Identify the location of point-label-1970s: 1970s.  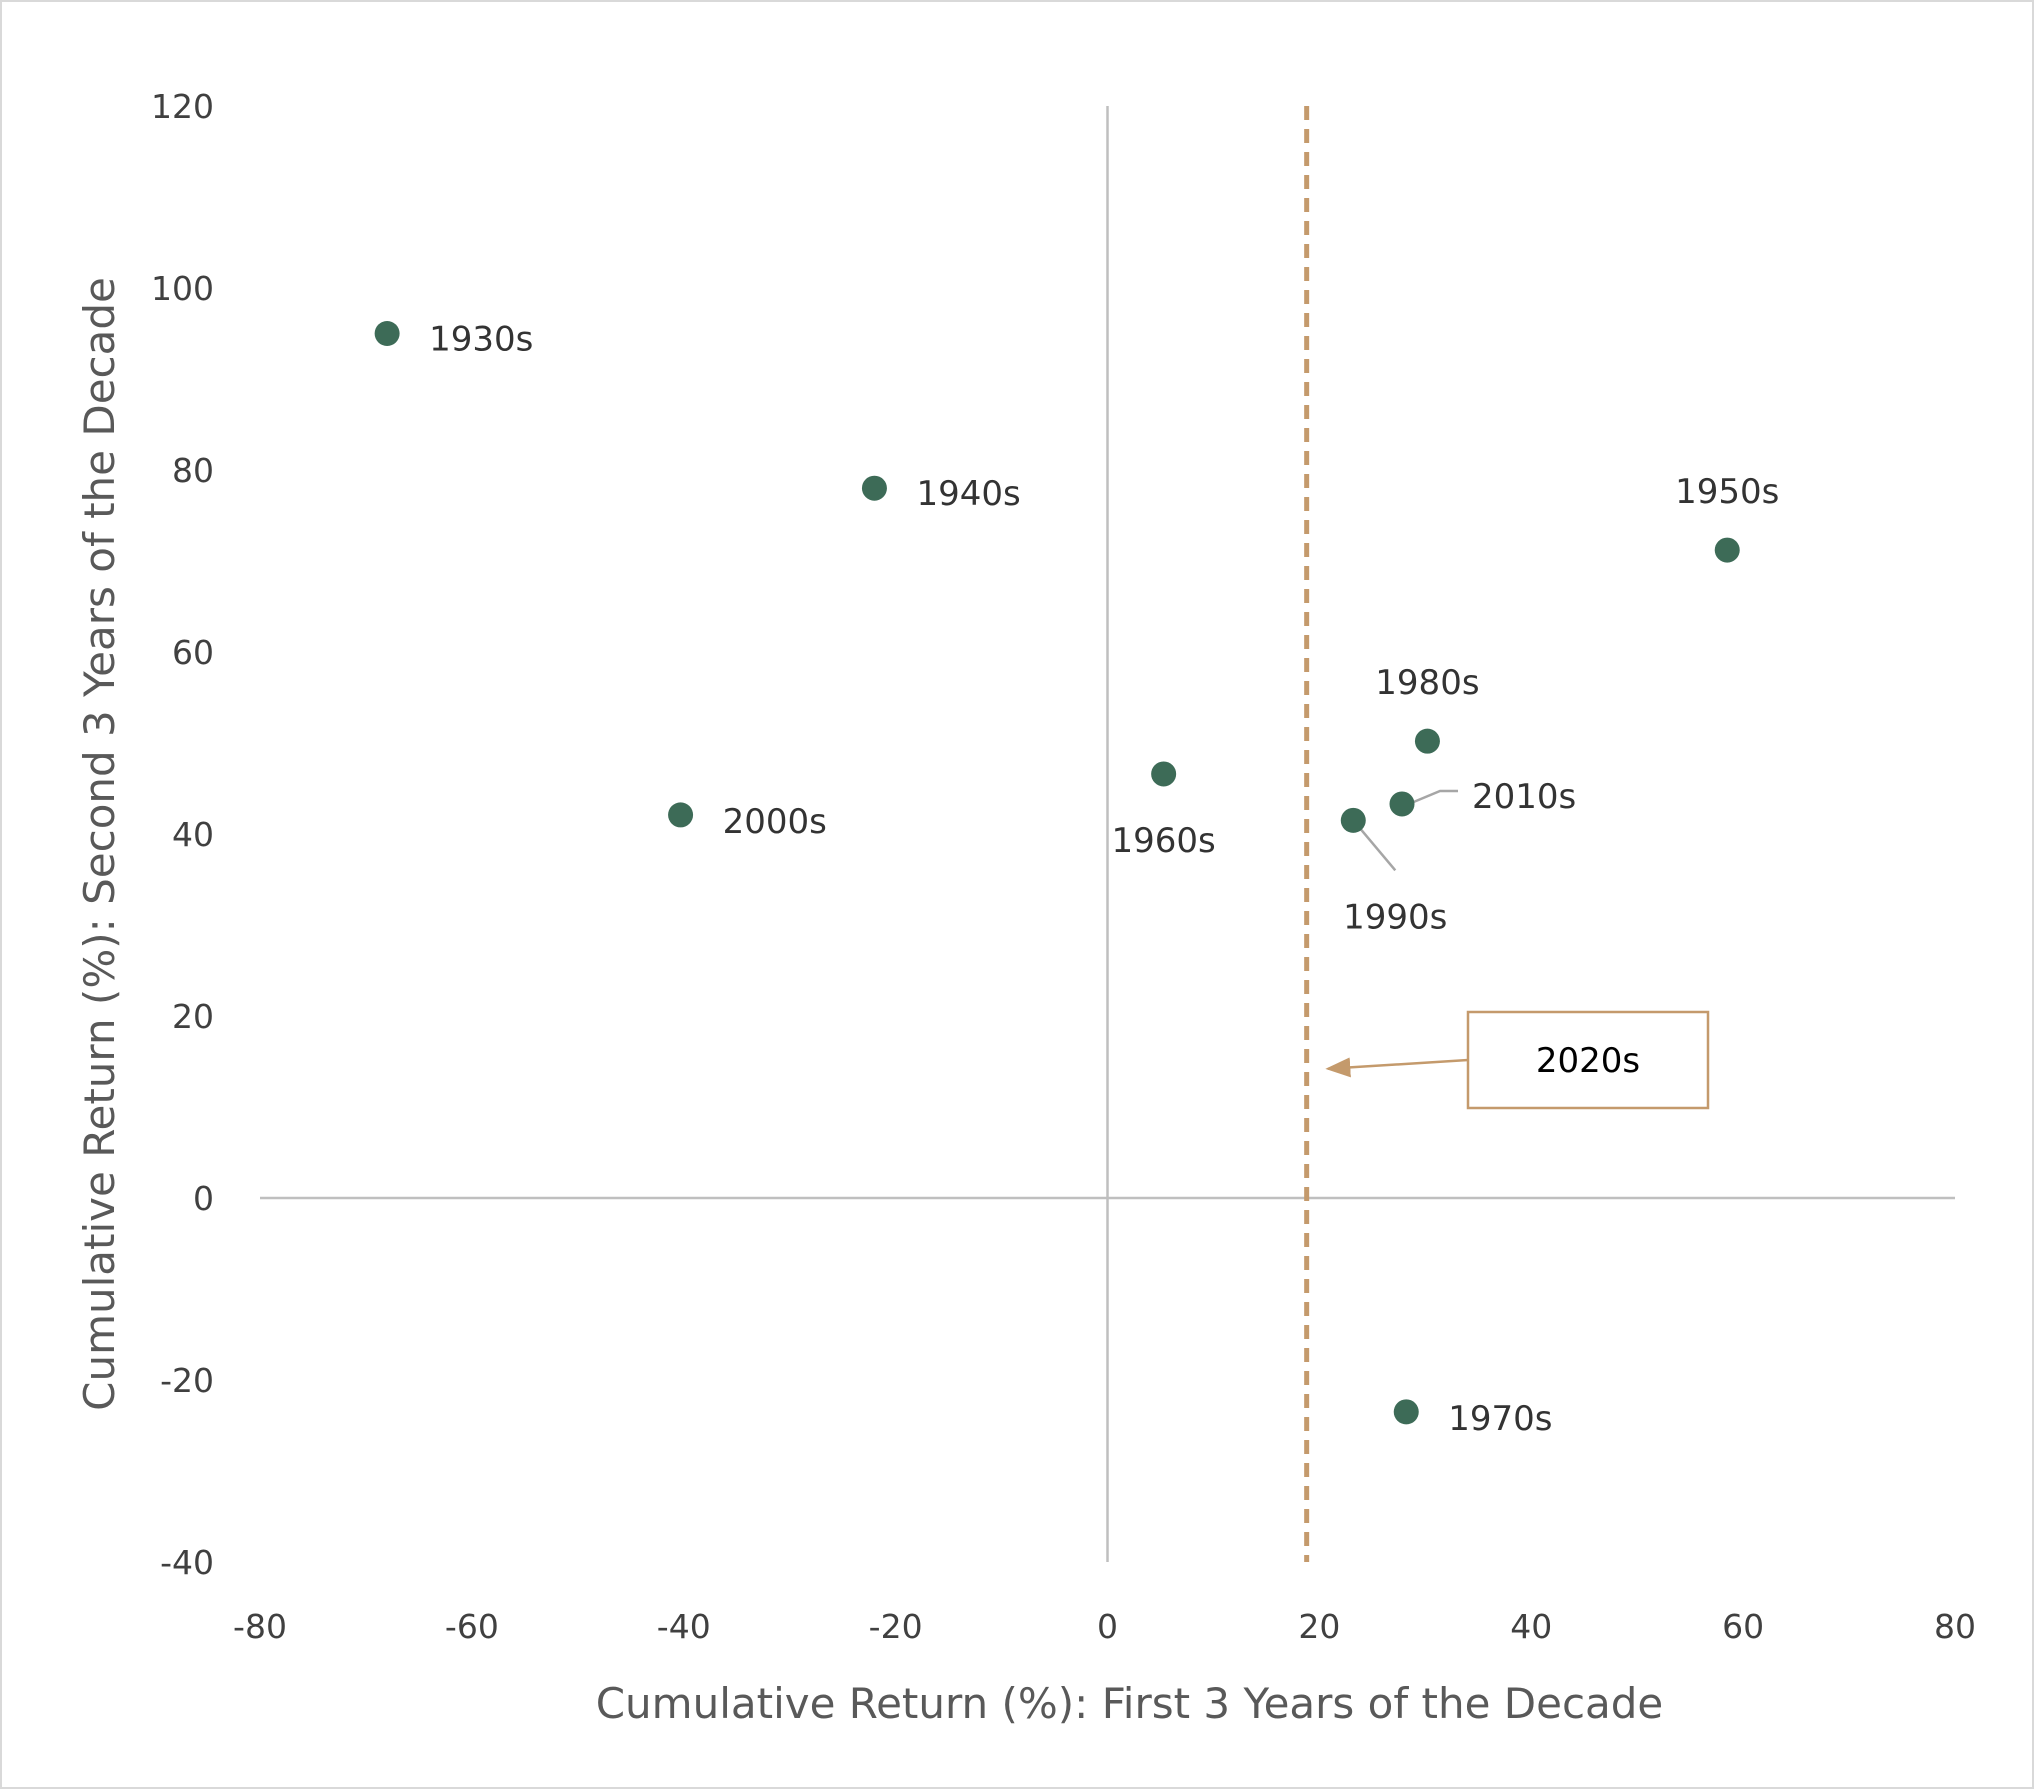
(1500, 1419).